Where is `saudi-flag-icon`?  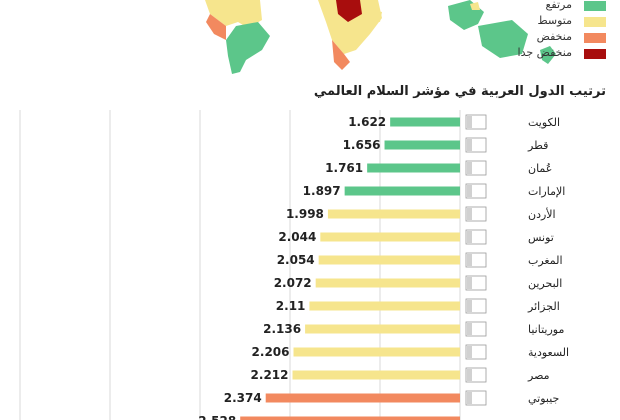
saudi-flag-icon is located at coordinates (476, 352).